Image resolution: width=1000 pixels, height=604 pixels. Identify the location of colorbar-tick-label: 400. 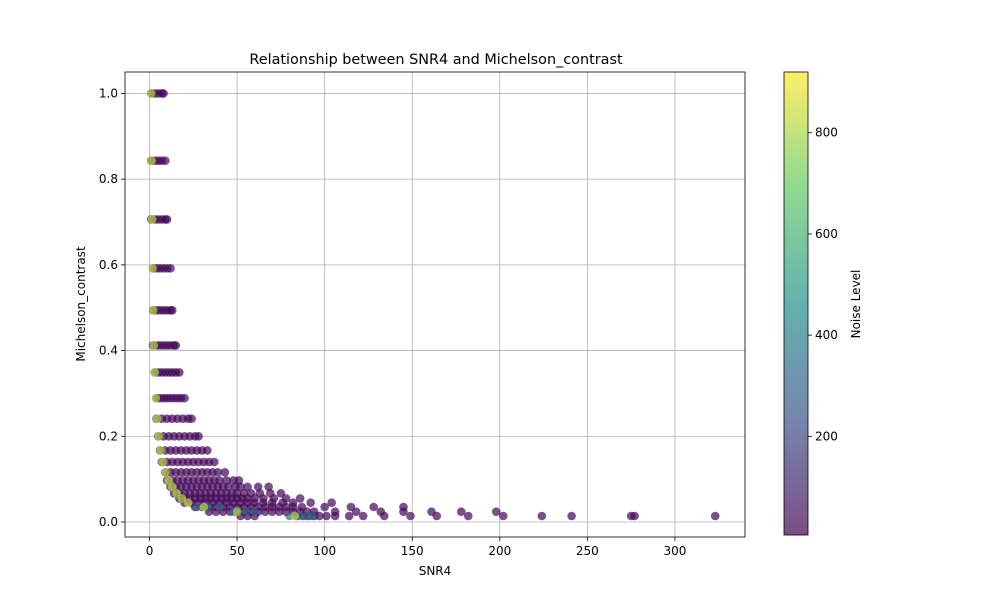
(826, 335).